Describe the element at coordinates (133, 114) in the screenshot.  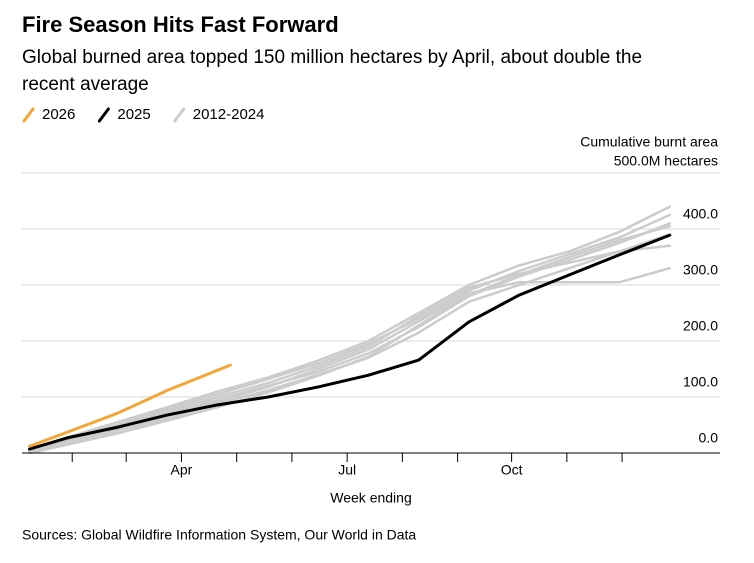
I see `legend-label: 2025` at that location.